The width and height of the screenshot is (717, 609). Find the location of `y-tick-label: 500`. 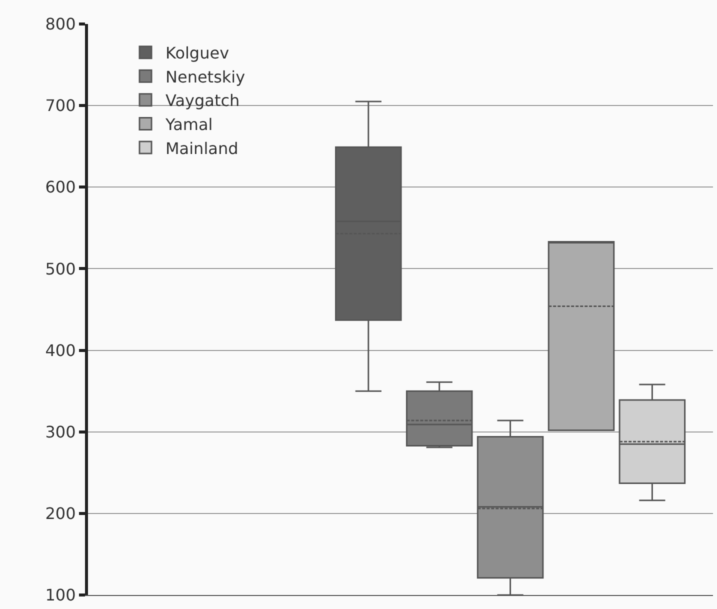

y-tick-label: 500 is located at coordinates (60, 268).